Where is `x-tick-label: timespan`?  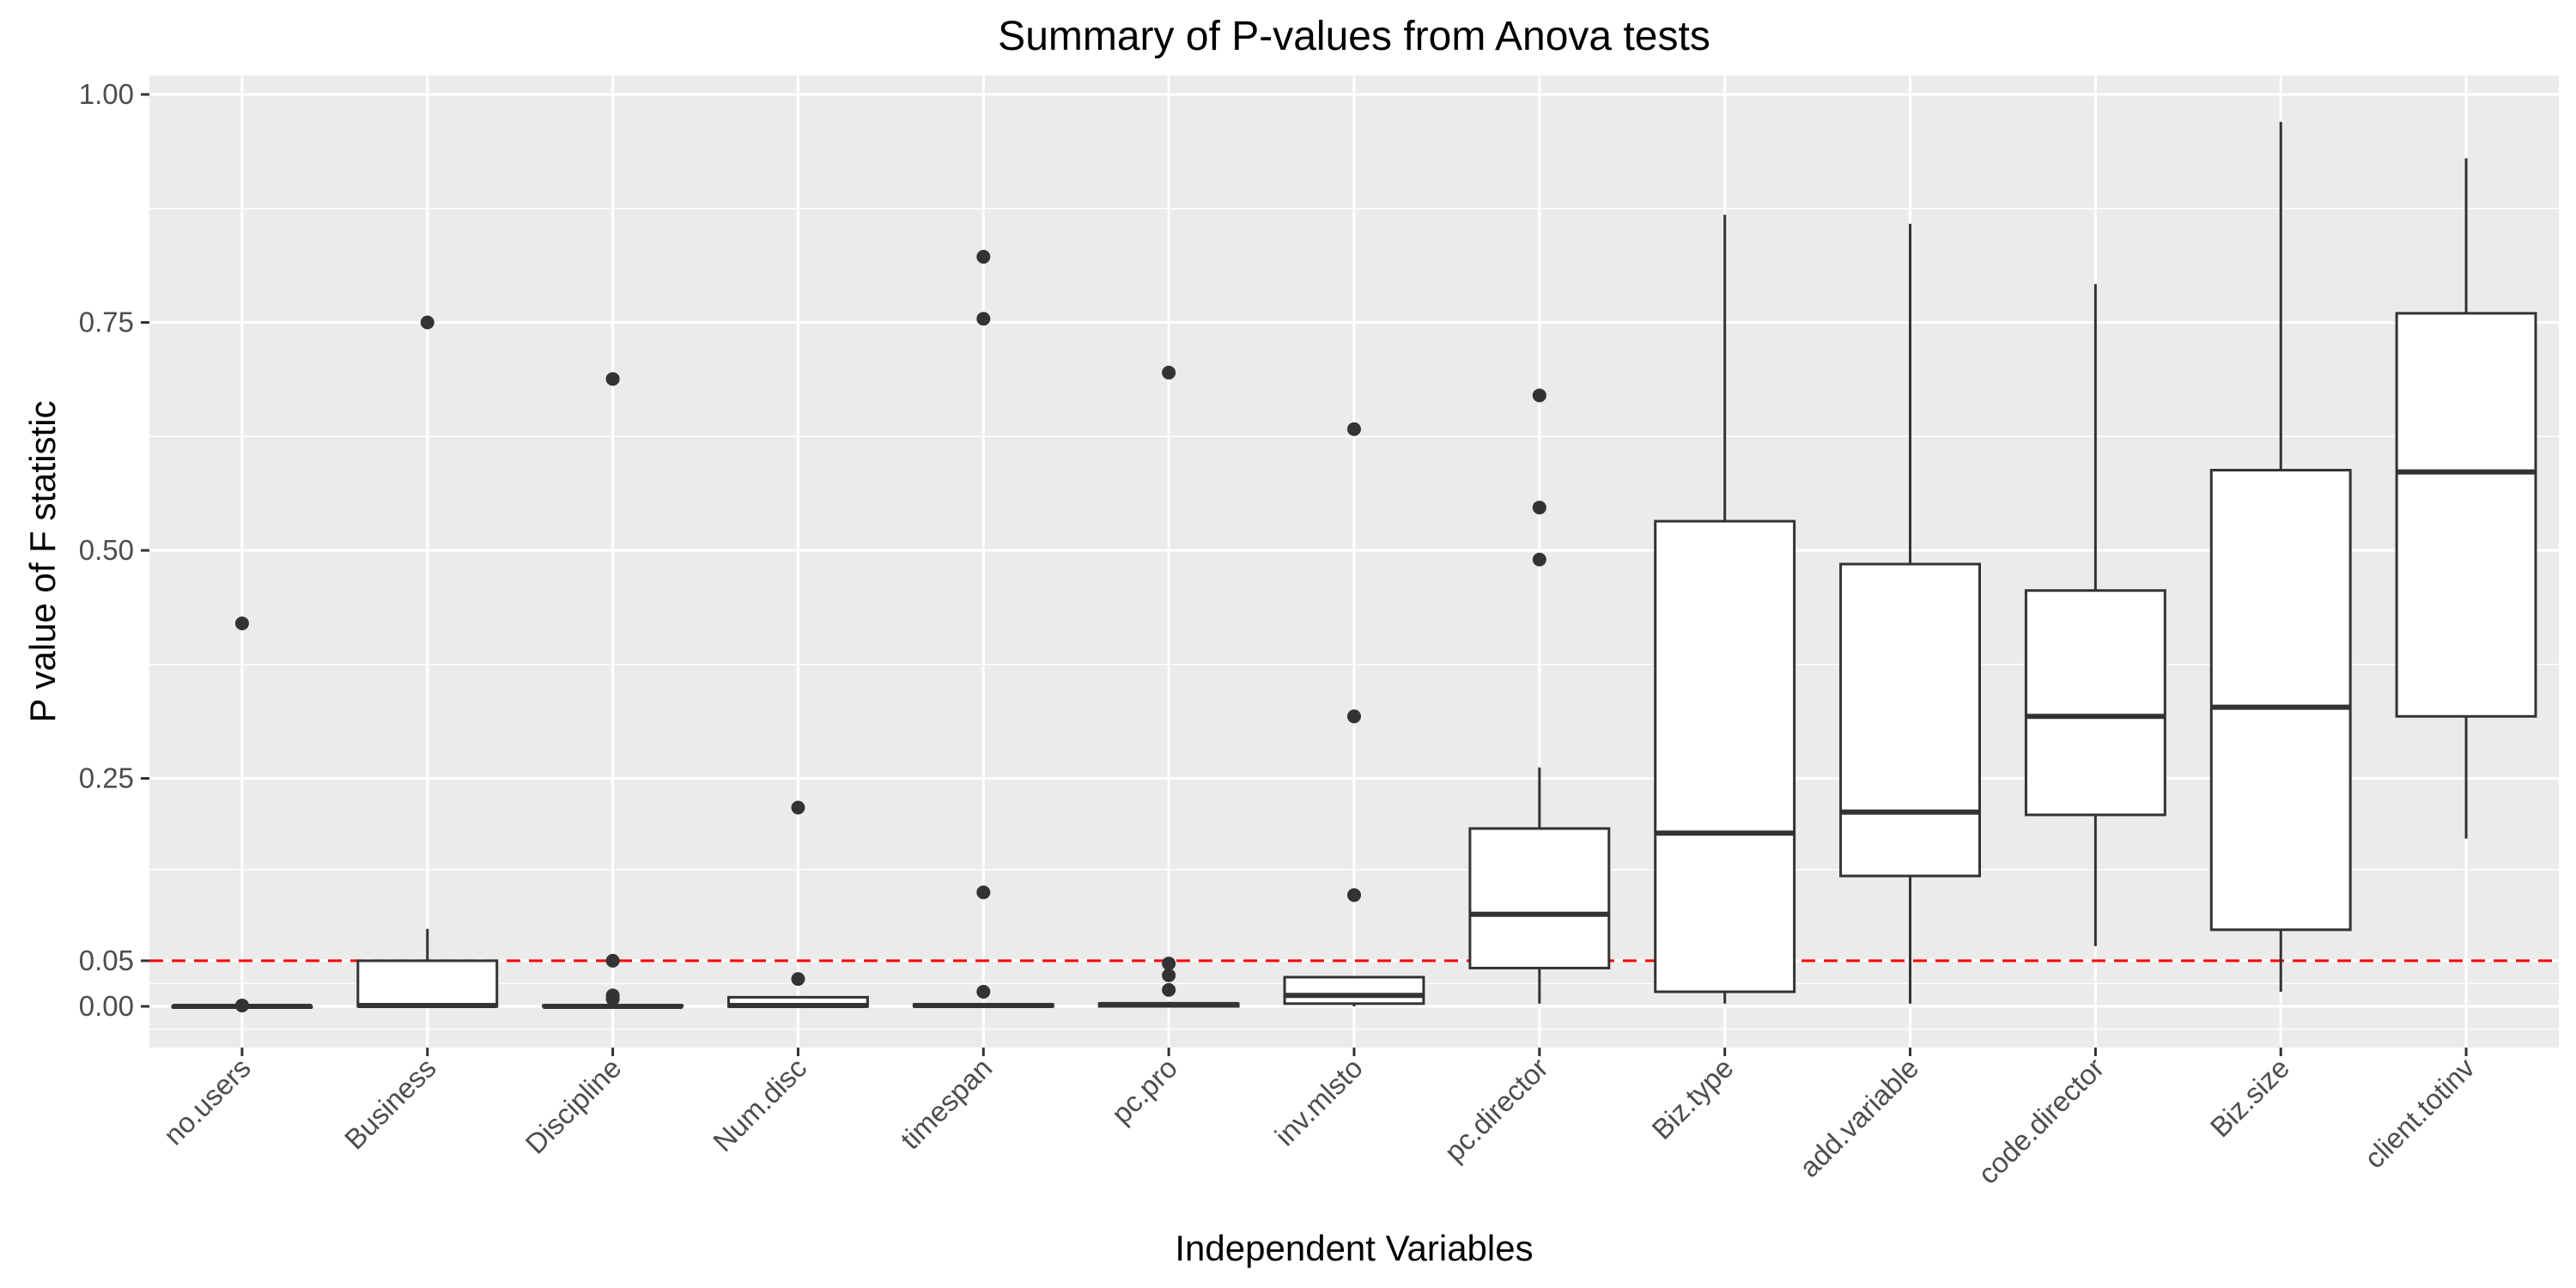
x-tick-label: timespan is located at coordinates (946, 1104).